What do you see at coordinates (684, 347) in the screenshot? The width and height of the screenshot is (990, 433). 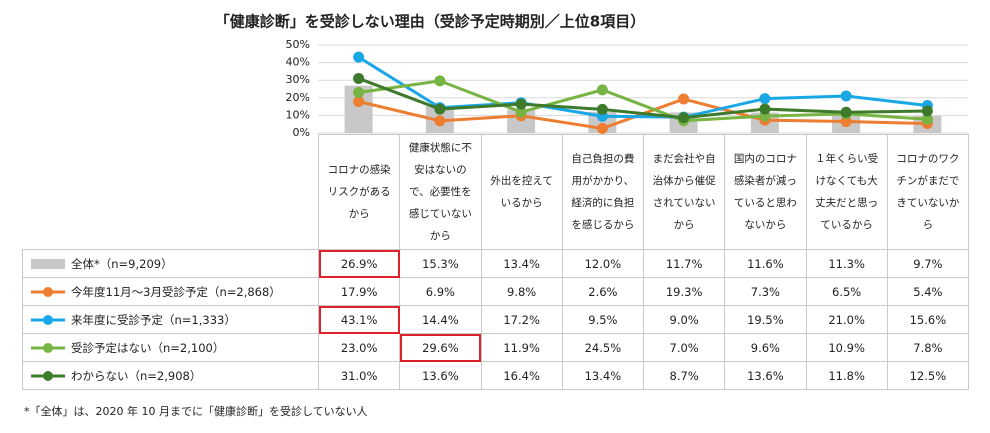 I see `value-cell: 7.0%` at bounding box center [684, 347].